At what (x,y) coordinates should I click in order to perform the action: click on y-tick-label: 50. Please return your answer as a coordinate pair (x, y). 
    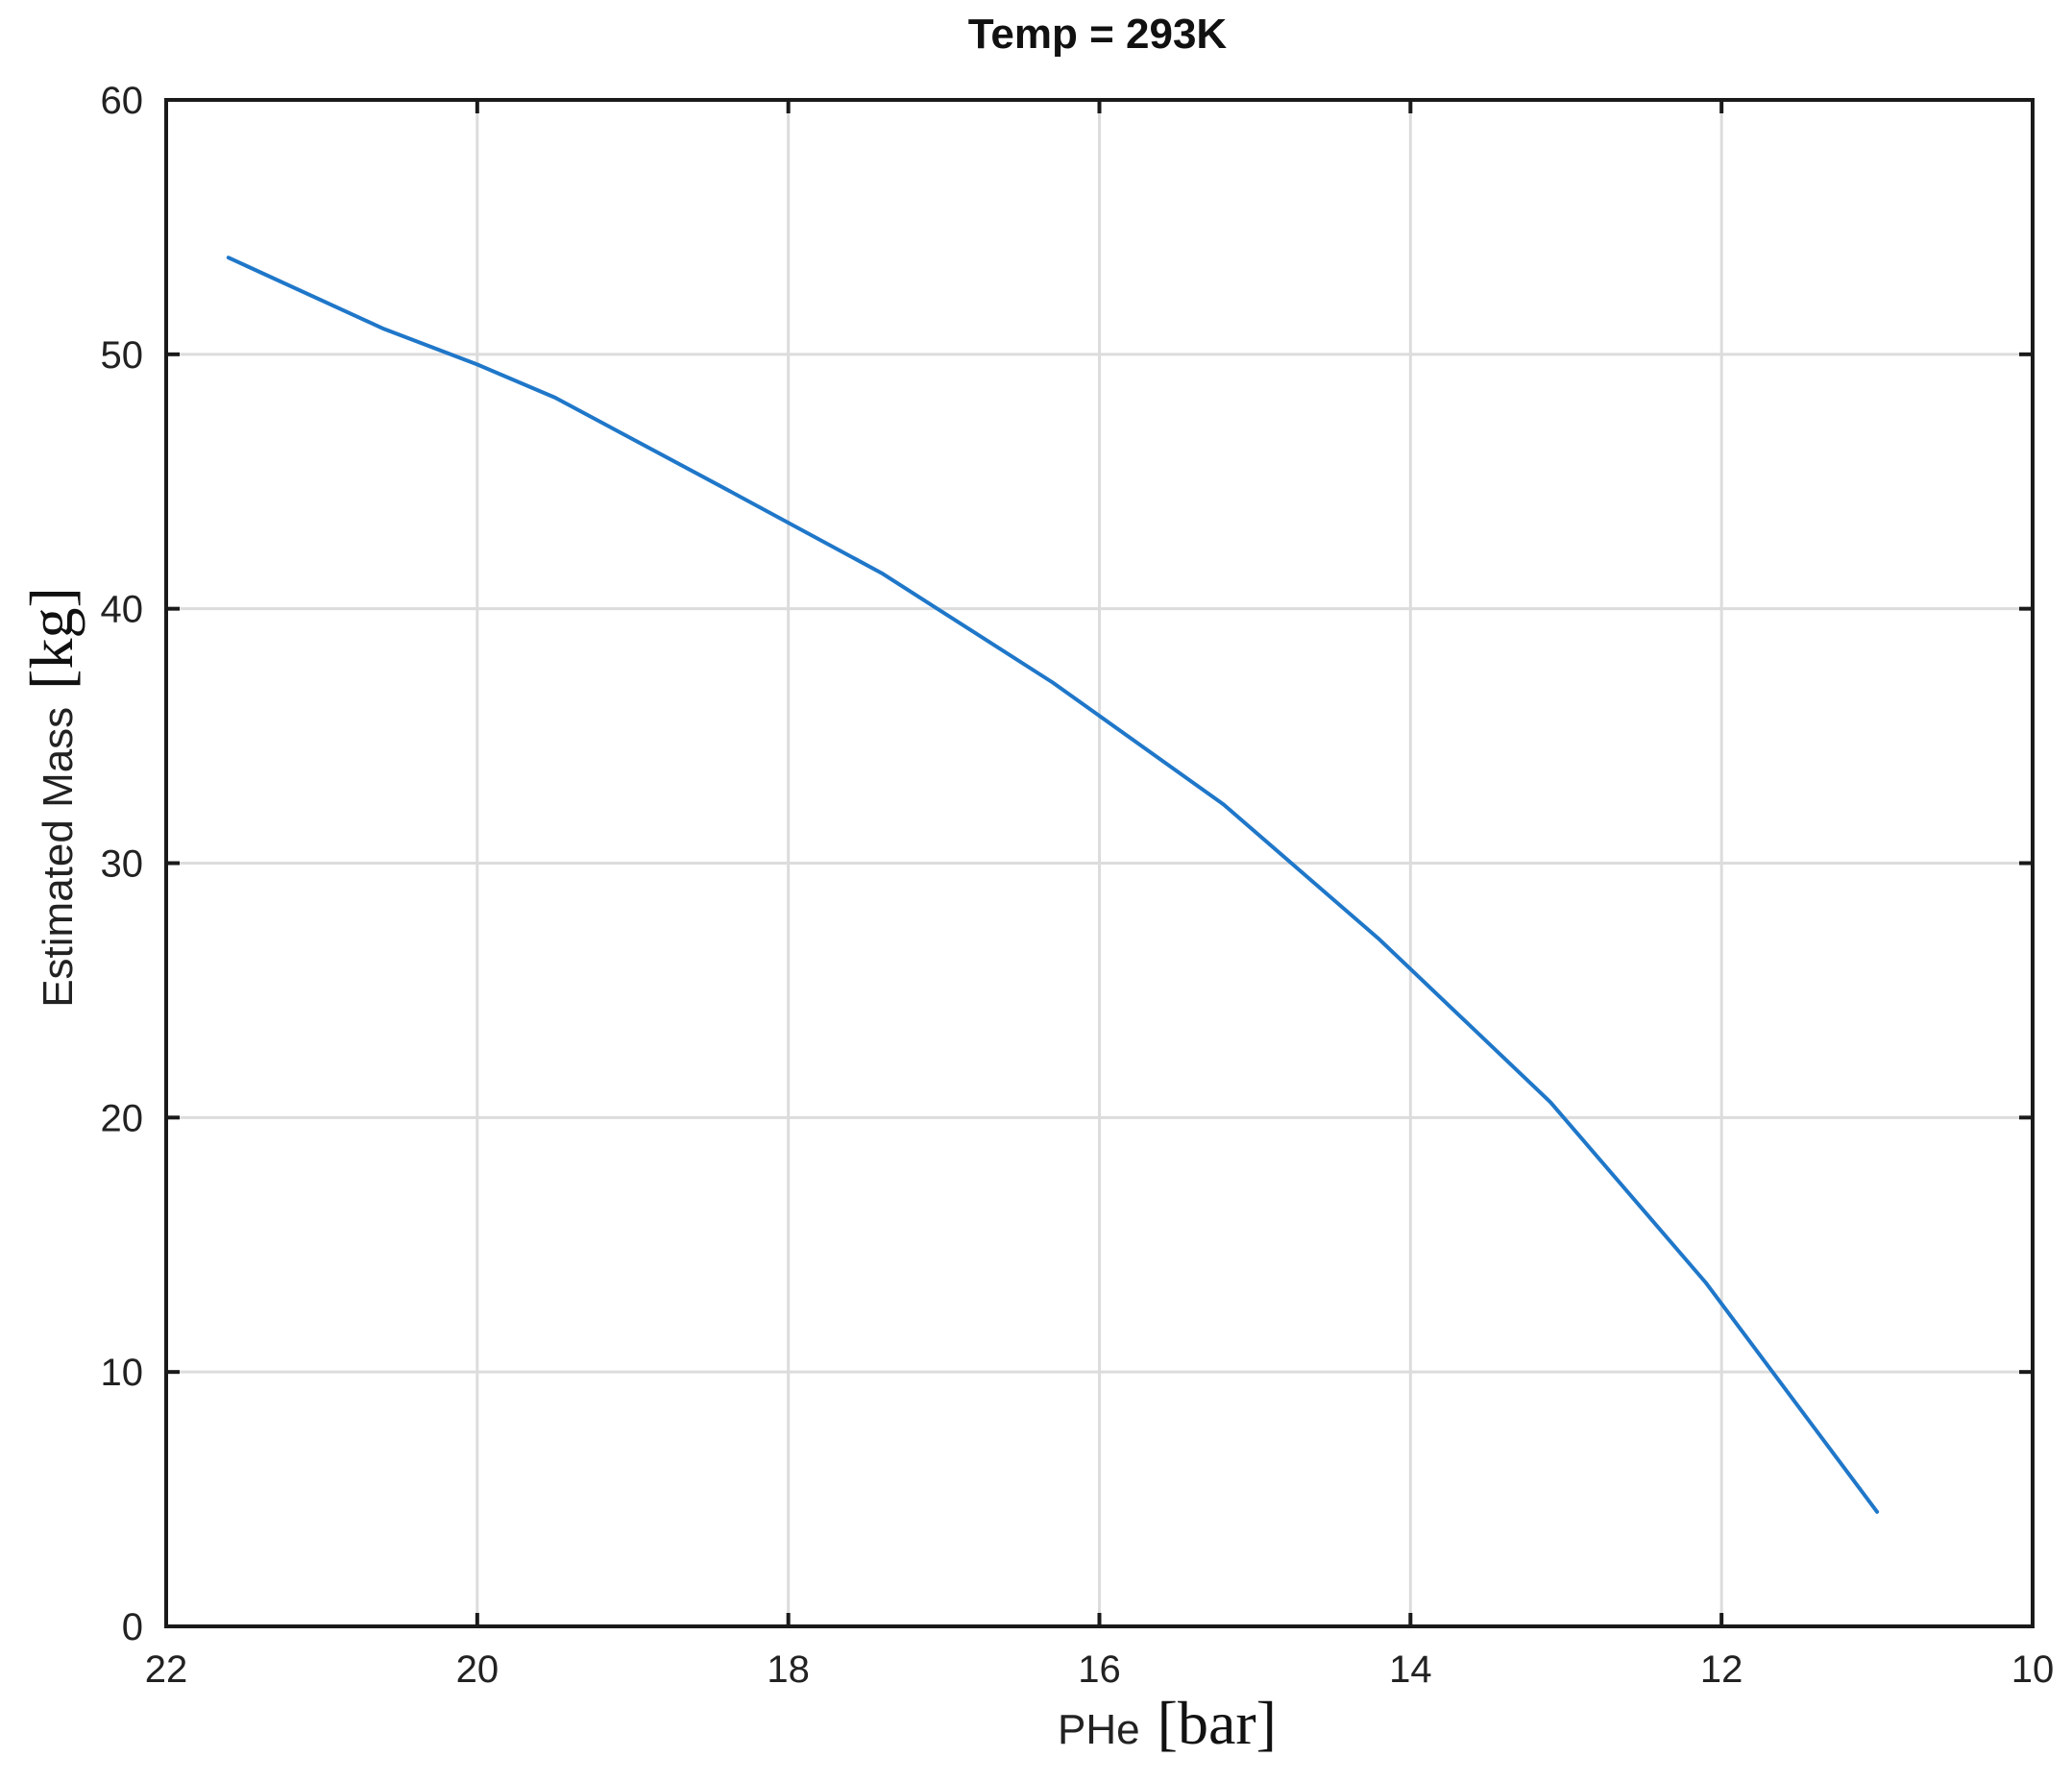
    Looking at the image, I should click on (122, 355).